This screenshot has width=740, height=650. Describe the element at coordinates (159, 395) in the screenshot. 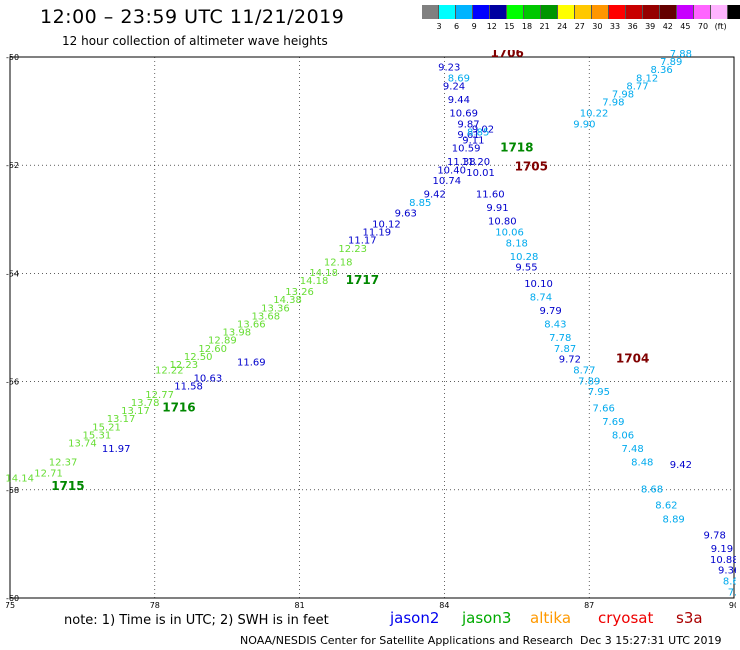

I see `wave-height-label: 12.77` at that location.